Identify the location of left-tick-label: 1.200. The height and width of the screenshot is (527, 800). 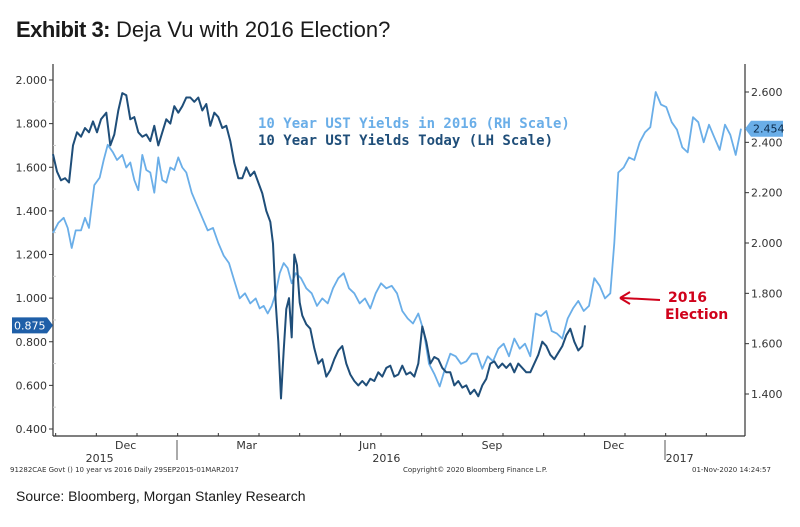
(32, 255).